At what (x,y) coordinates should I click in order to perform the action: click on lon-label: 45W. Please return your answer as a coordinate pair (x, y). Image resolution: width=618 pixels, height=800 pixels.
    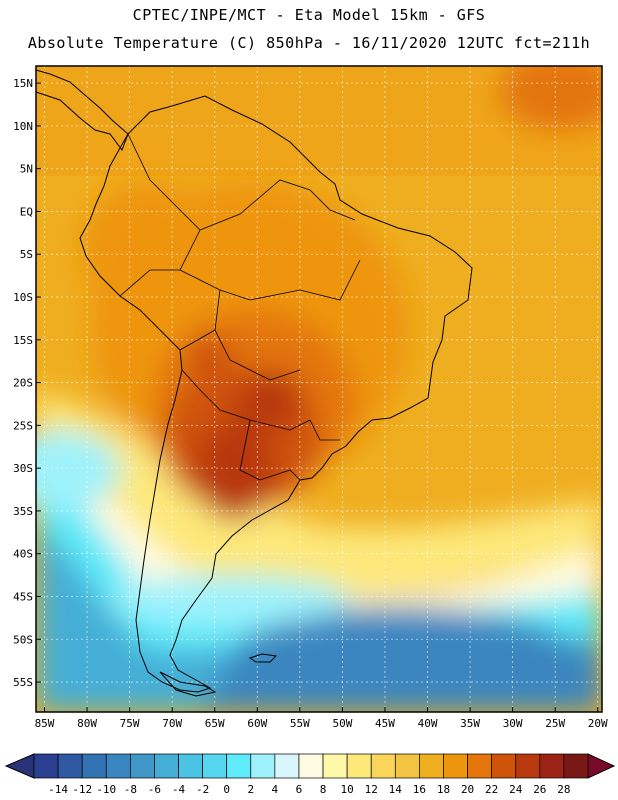
    Looking at the image, I should click on (385, 723).